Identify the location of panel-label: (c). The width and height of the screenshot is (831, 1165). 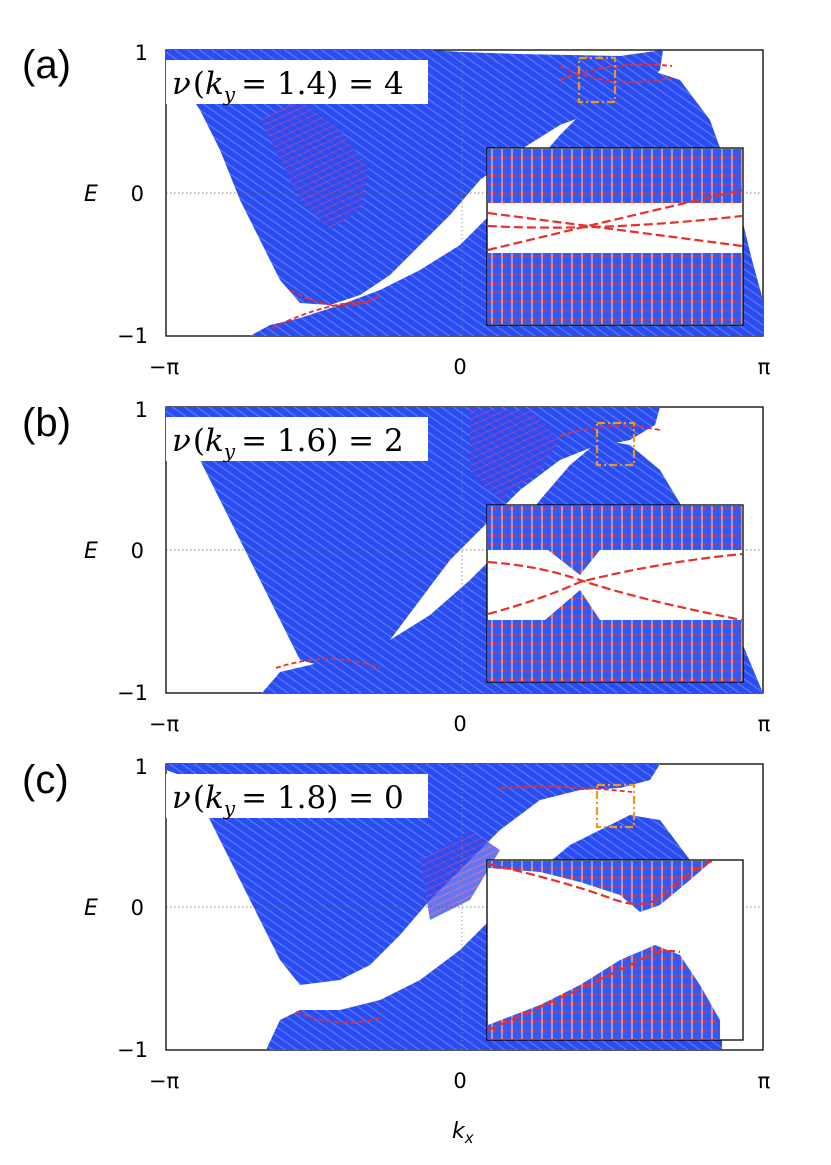
(45, 780).